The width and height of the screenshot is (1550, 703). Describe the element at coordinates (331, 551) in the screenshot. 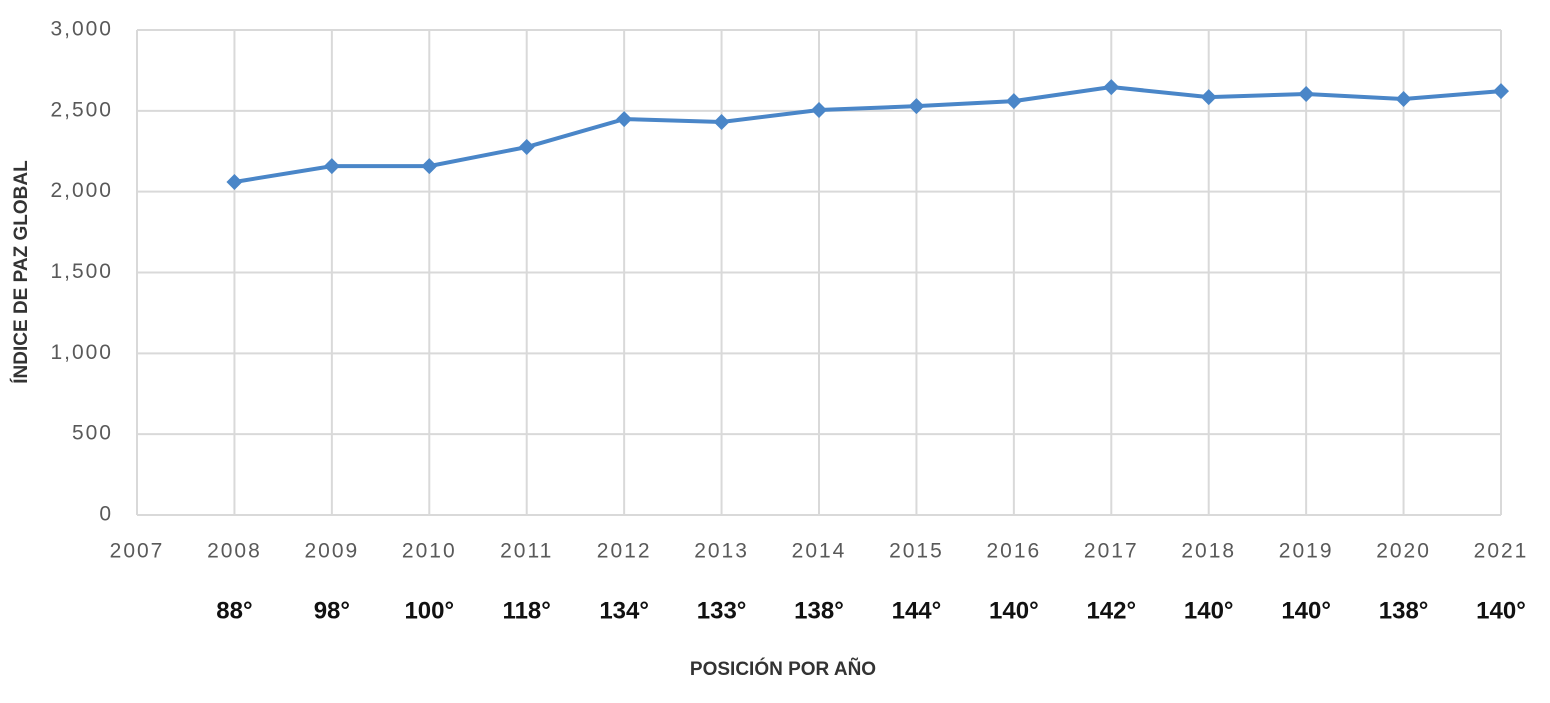

I see `x-tick-label: 2009` at that location.